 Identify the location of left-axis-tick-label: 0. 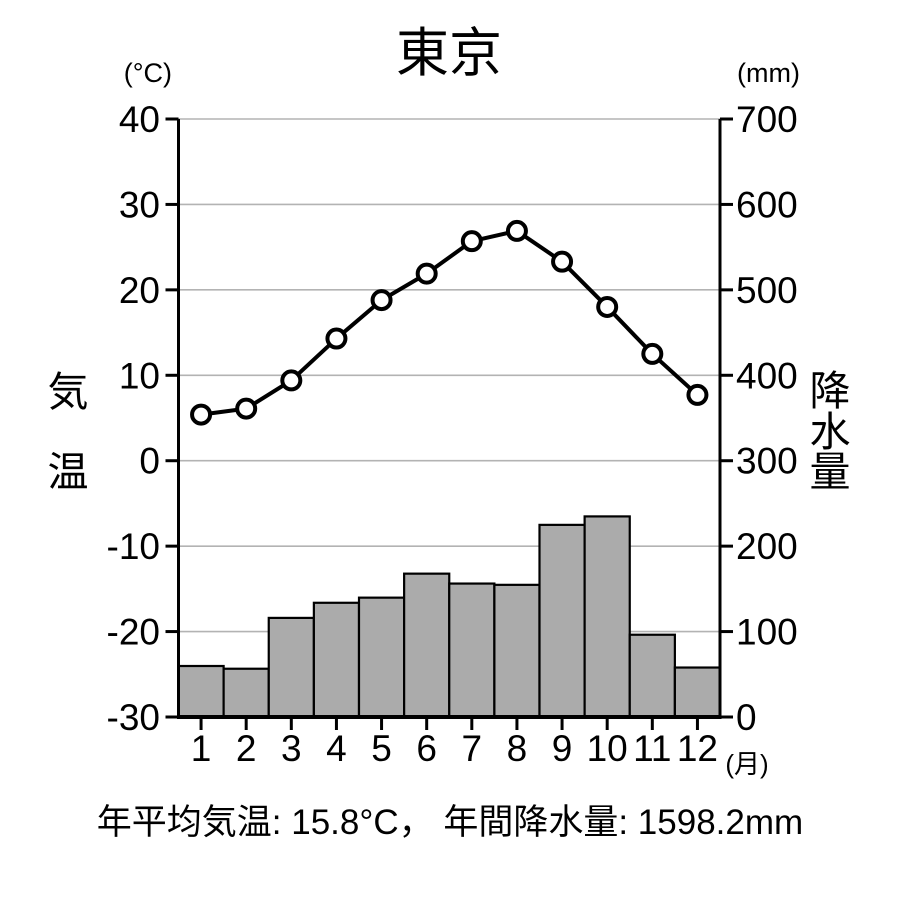
(149, 461).